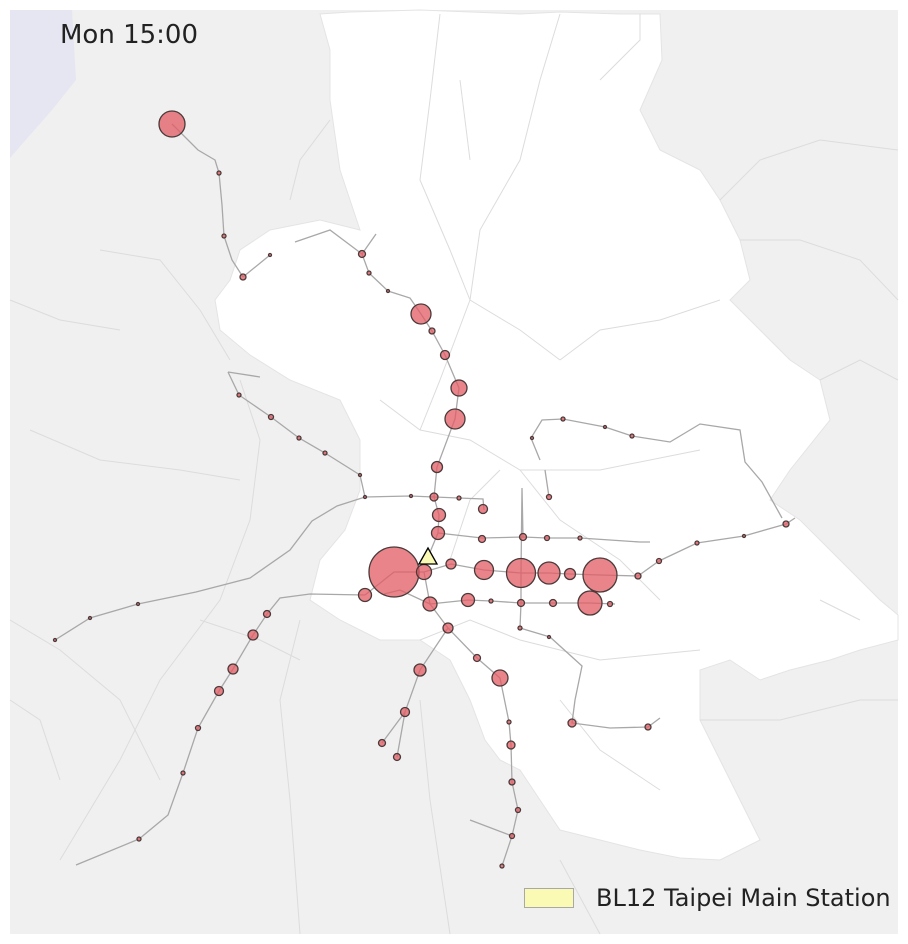  I want to click on reference-station-marker, so click(428, 555).